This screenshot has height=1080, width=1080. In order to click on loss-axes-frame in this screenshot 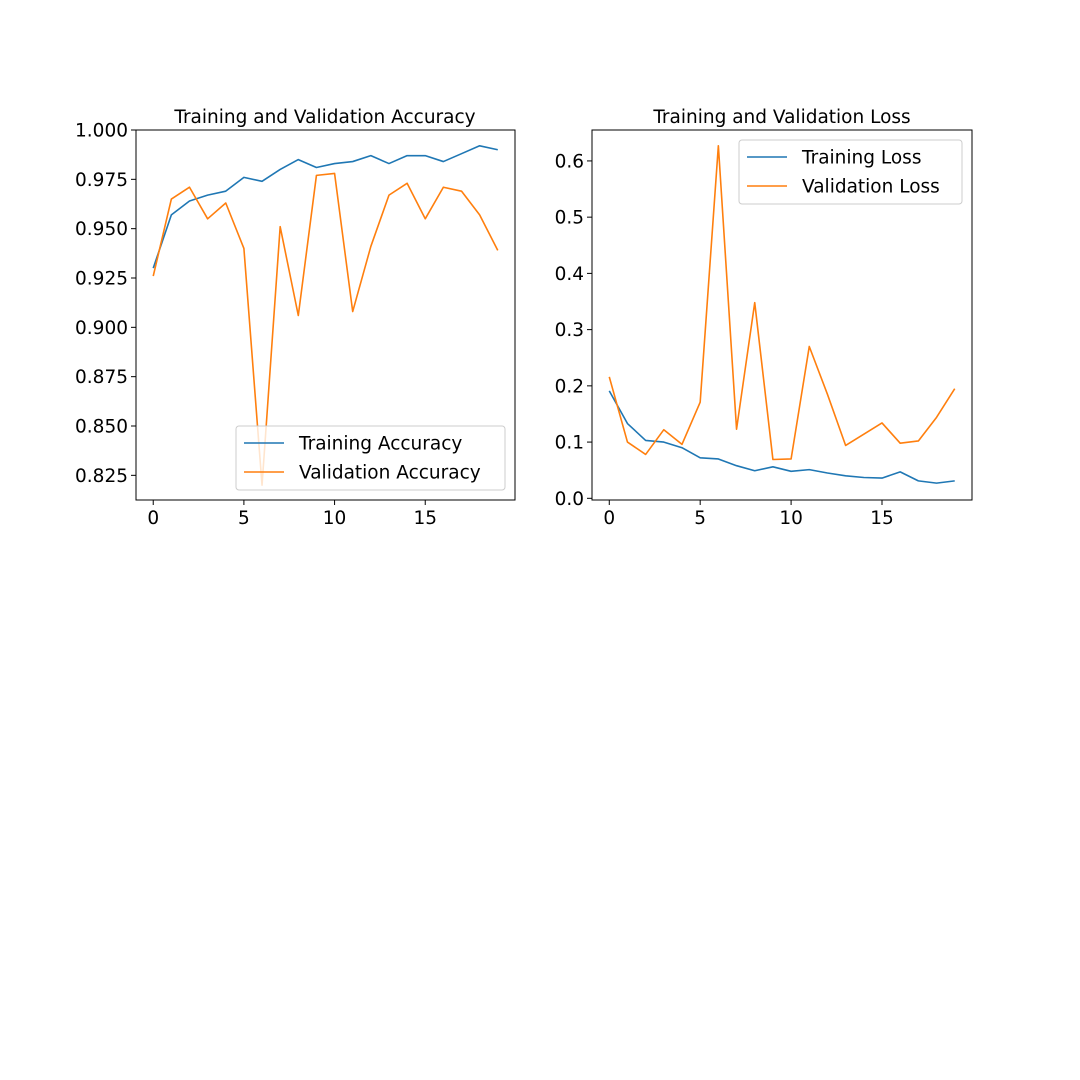, I will do `click(782, 315)`.